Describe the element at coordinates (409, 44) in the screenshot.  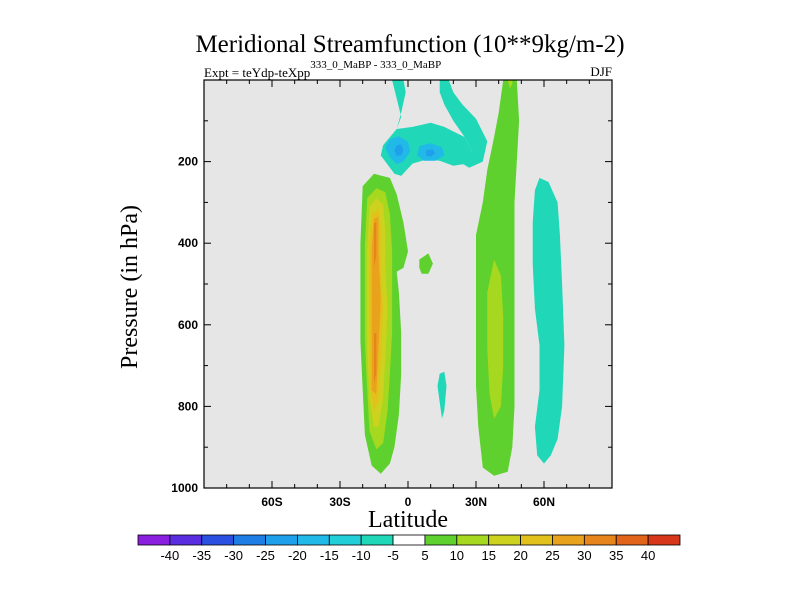
I see `chart-title: Meridional Streamfunction (10**9kg/m-2)` at that location.